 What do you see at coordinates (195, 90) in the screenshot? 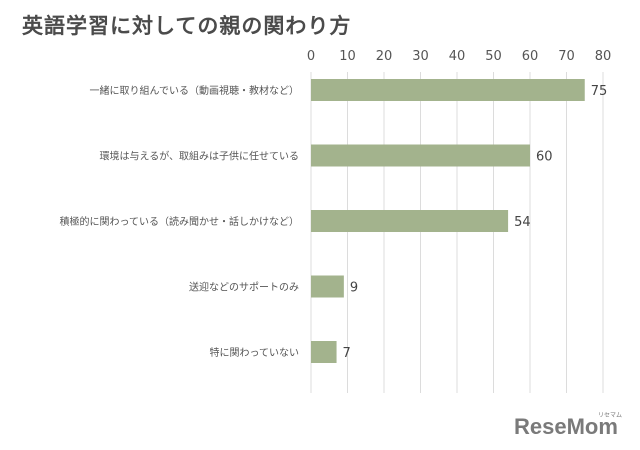
I see `category-label: 一緒に取り組んでいる（動画視聴・教材など）` at bounding box center [195, 90].